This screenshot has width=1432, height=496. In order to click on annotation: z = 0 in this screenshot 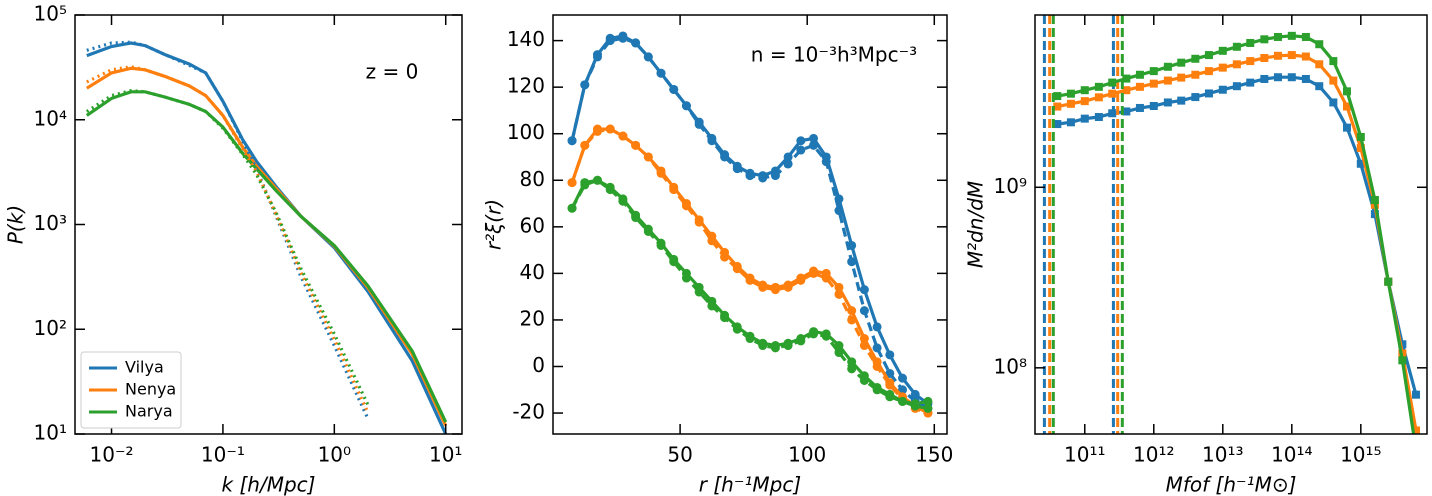, I will do `click(392, 72)`.